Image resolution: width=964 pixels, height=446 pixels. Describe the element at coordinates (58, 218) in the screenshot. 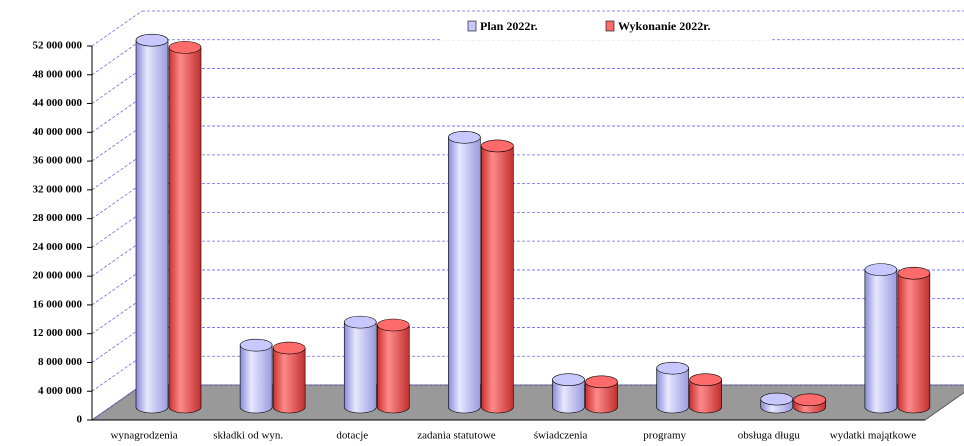

I see `y-tick-label: 28 000 000` at that location.